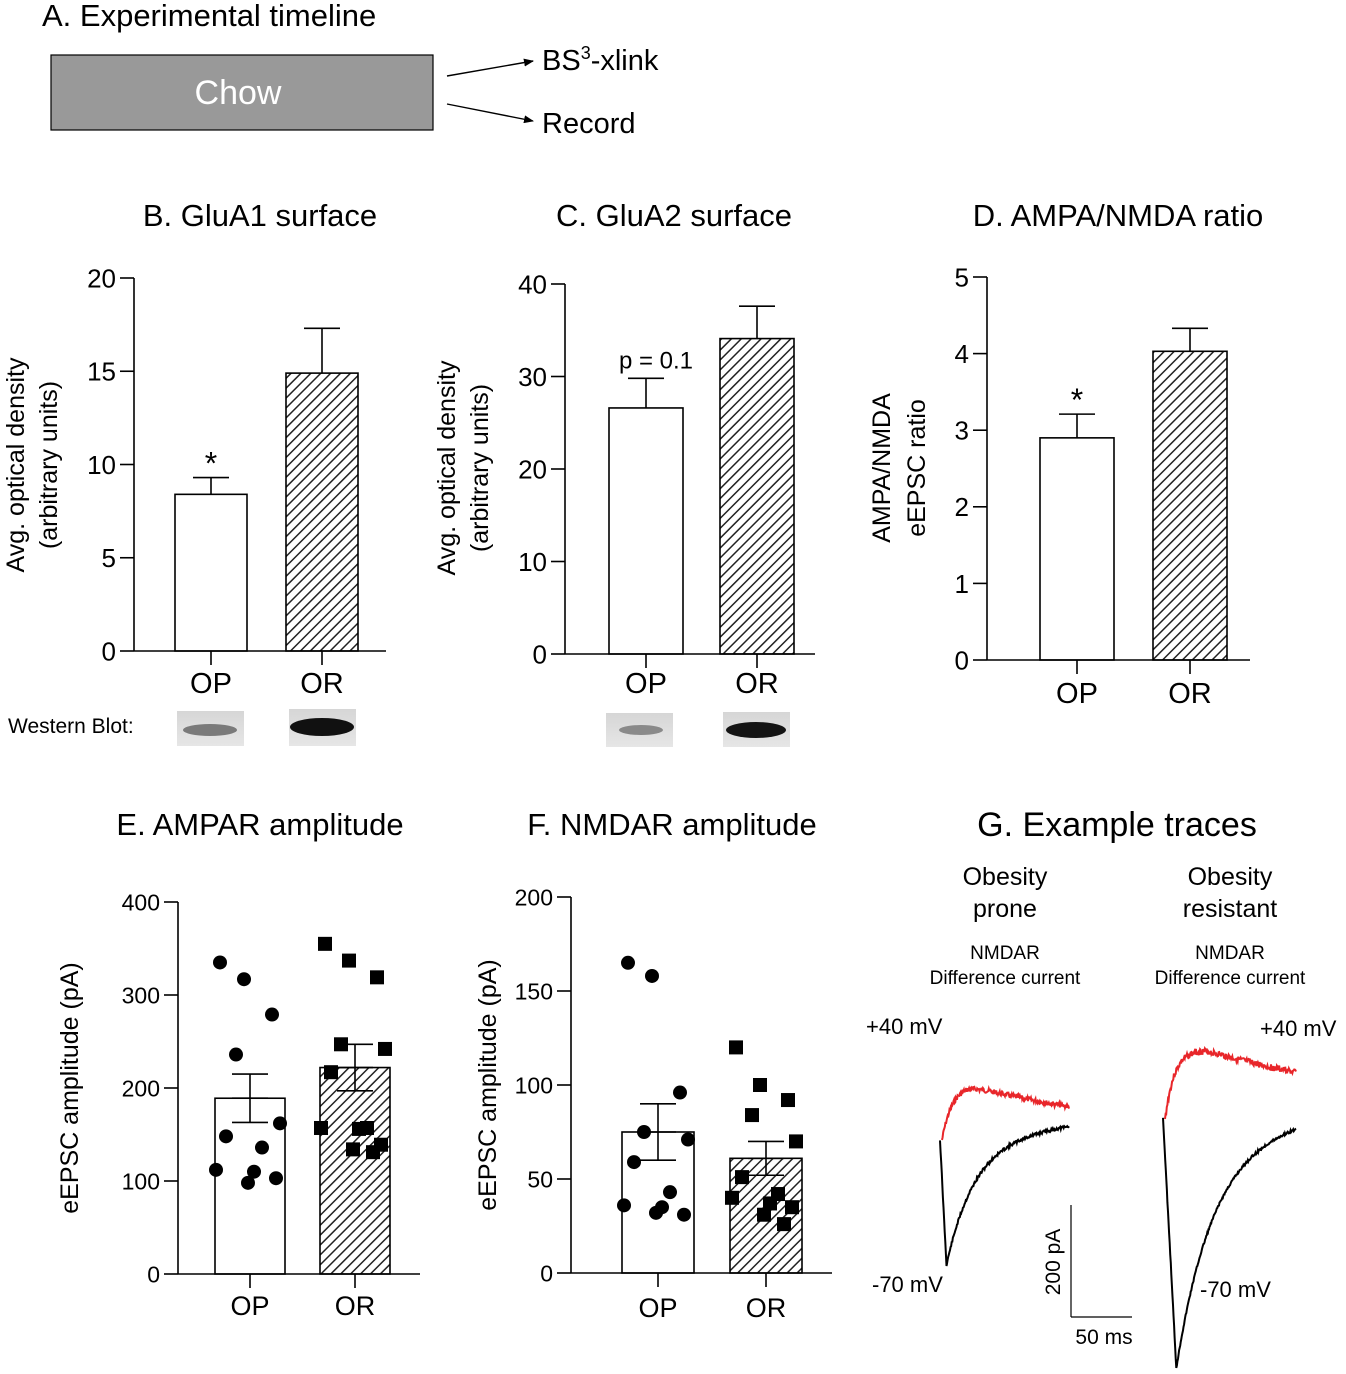  I want to click on right-plus40-trace, so click(1230, 1082).